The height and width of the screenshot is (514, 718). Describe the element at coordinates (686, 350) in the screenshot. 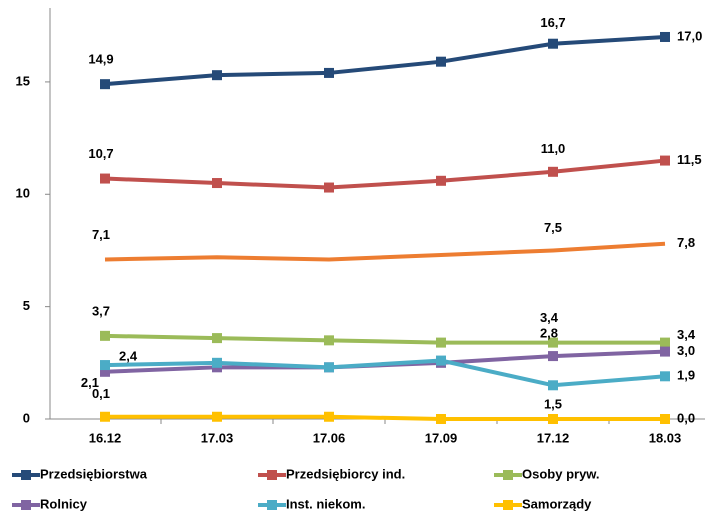

I see `data-label: 3,0` at that location.